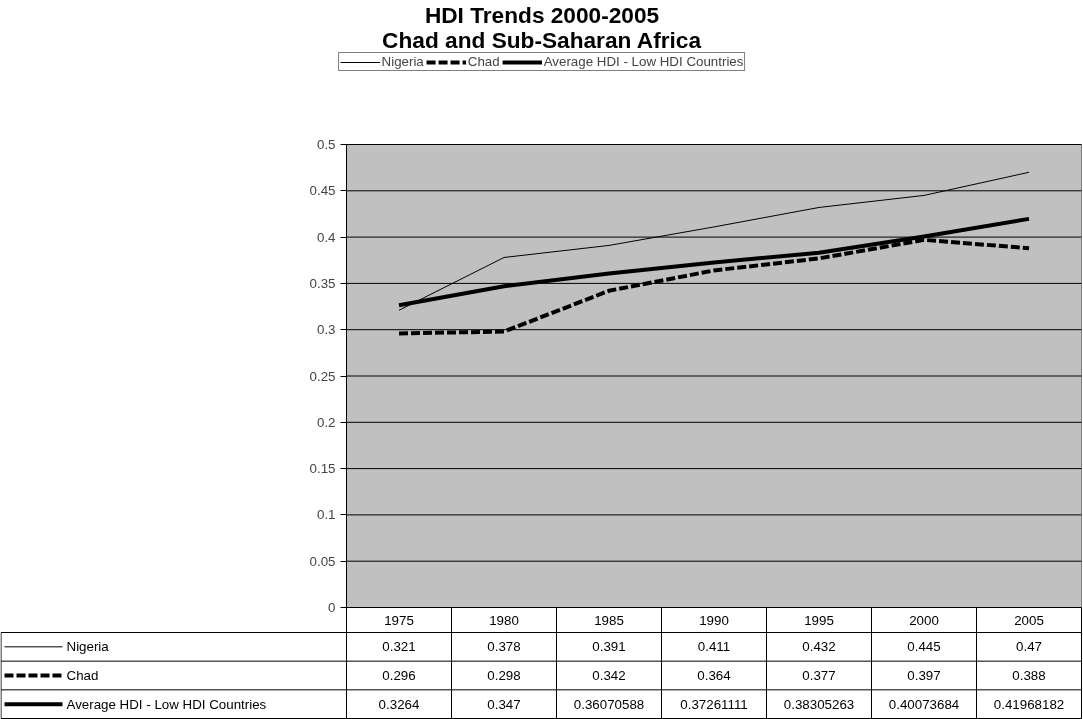 This screenshot has height=719, width=1083. Describe the element at coordinates (714, 620) in the screenshot. I see `x-tick-label: 1990` at that location.